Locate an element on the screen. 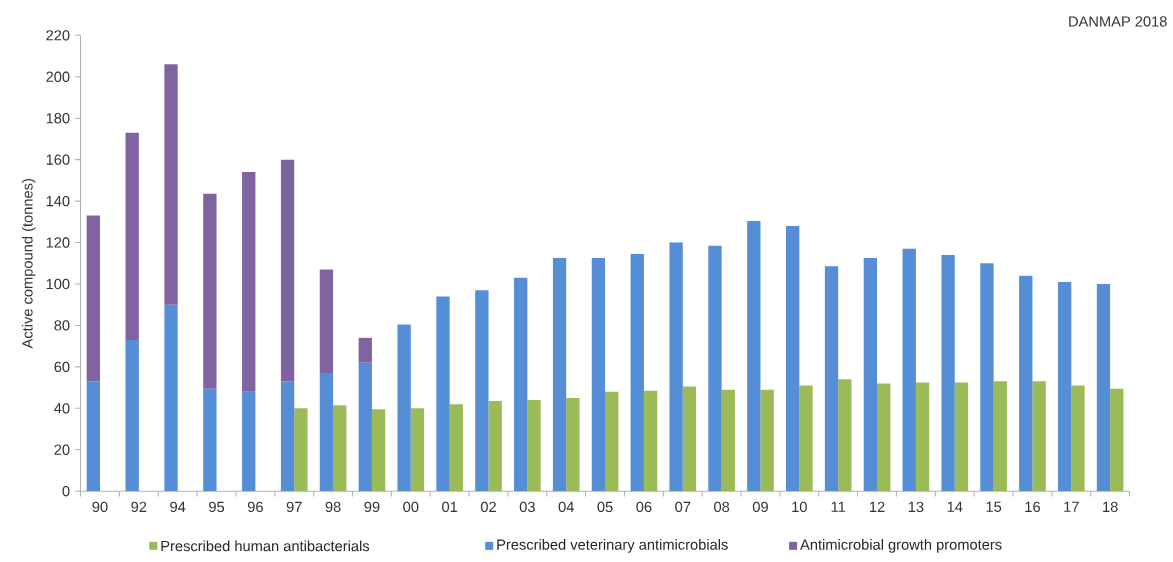 This screenshot has height=562, width=1173. x-tick-label: 97 is located at coordinates (294, 507).